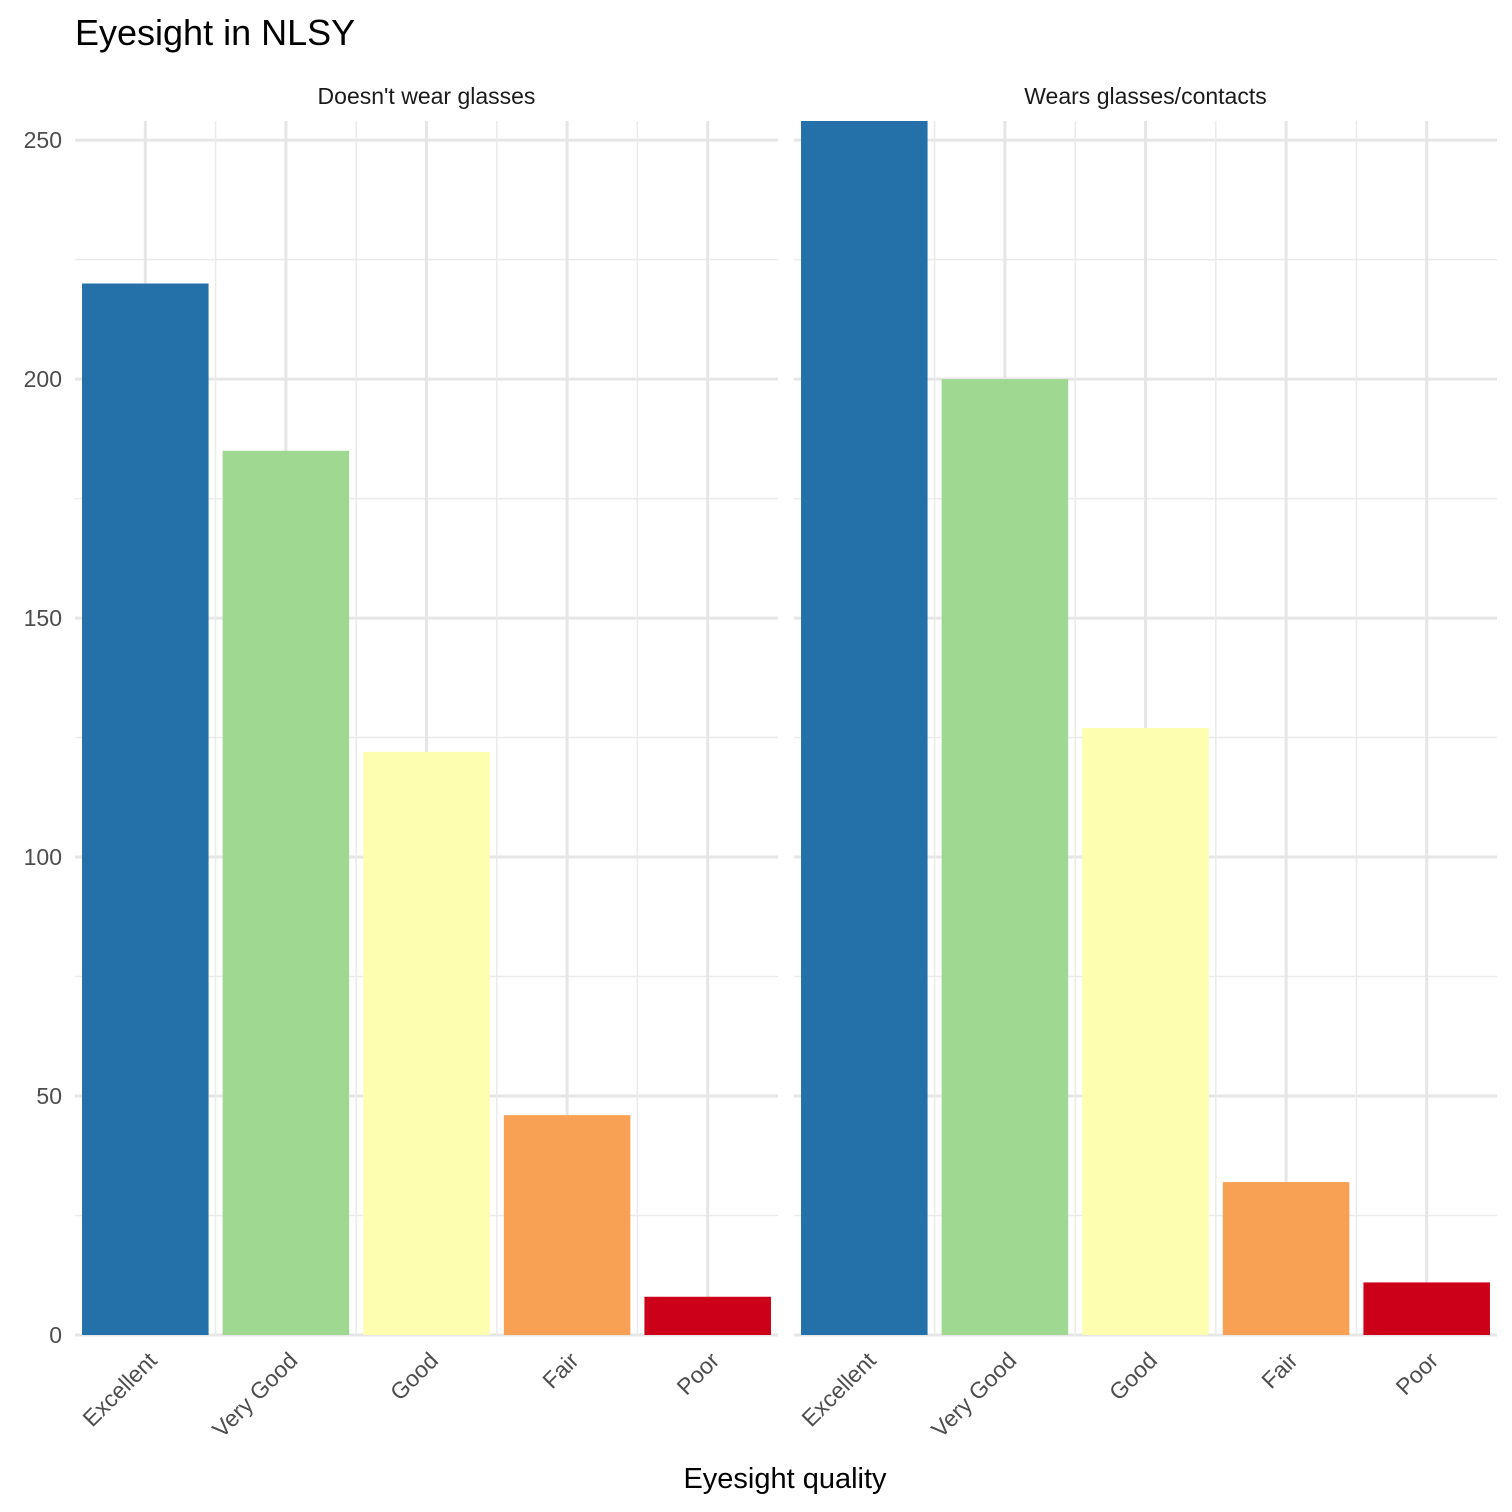  I want to click on chart-title: Eyesight in NLSY, so click(215, 32).